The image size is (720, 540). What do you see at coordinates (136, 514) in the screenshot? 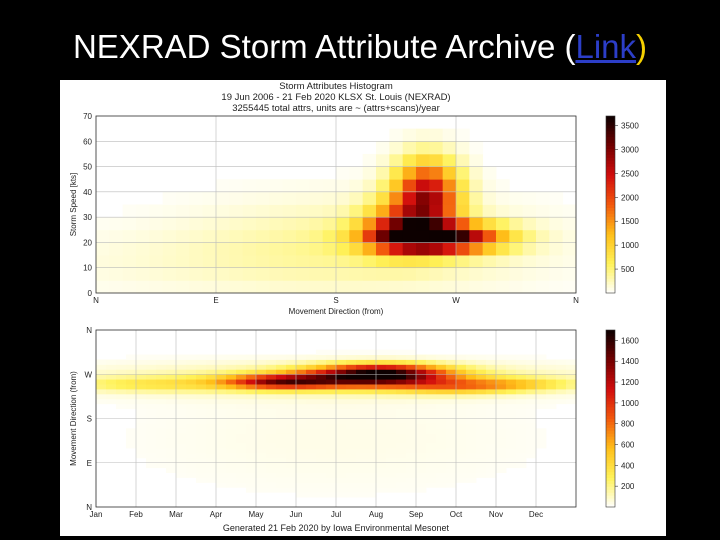
I see `direction-x-tick-label: Feb` at bounding box center [136, 514].